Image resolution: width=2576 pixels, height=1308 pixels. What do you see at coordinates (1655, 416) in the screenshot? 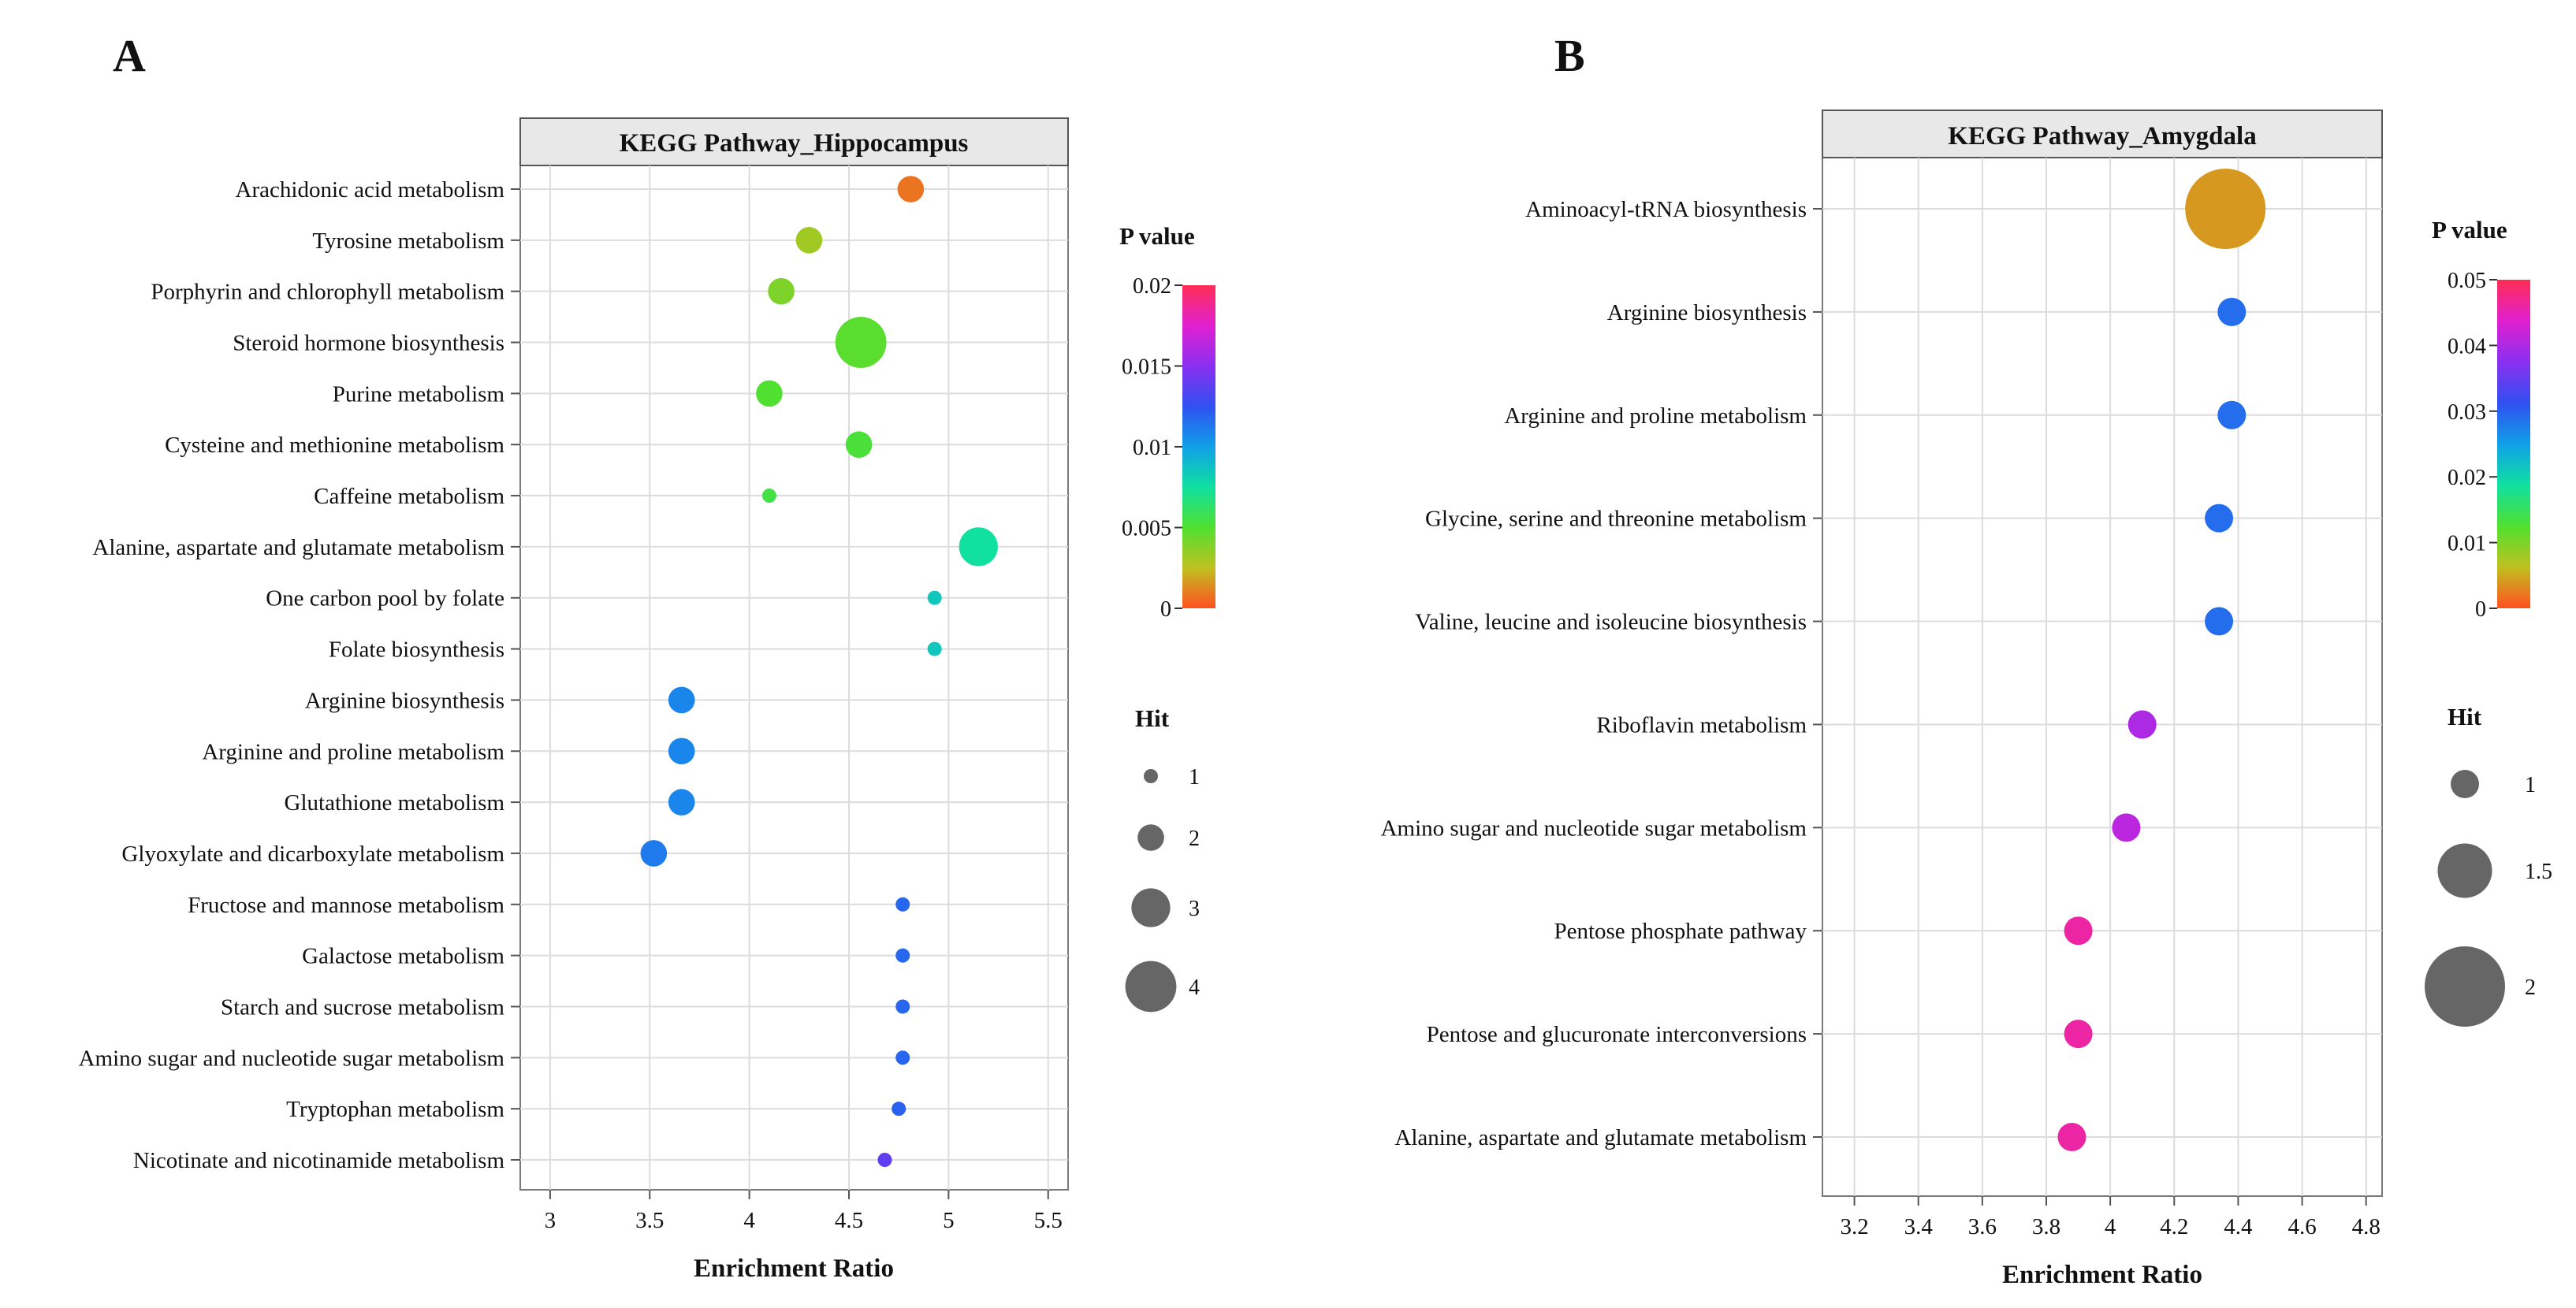
I see `y-tick-label-b: Arginine and proline metabolism` at bounding box center [1655, 416].